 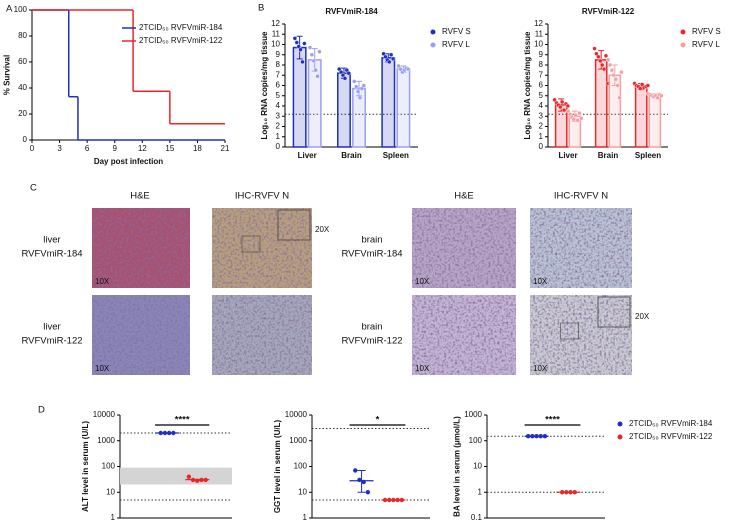 What do you see at coordinates (197, 148) in the screenshot?
I see `x-tick-label: 18` at bounding box center [197, 148].